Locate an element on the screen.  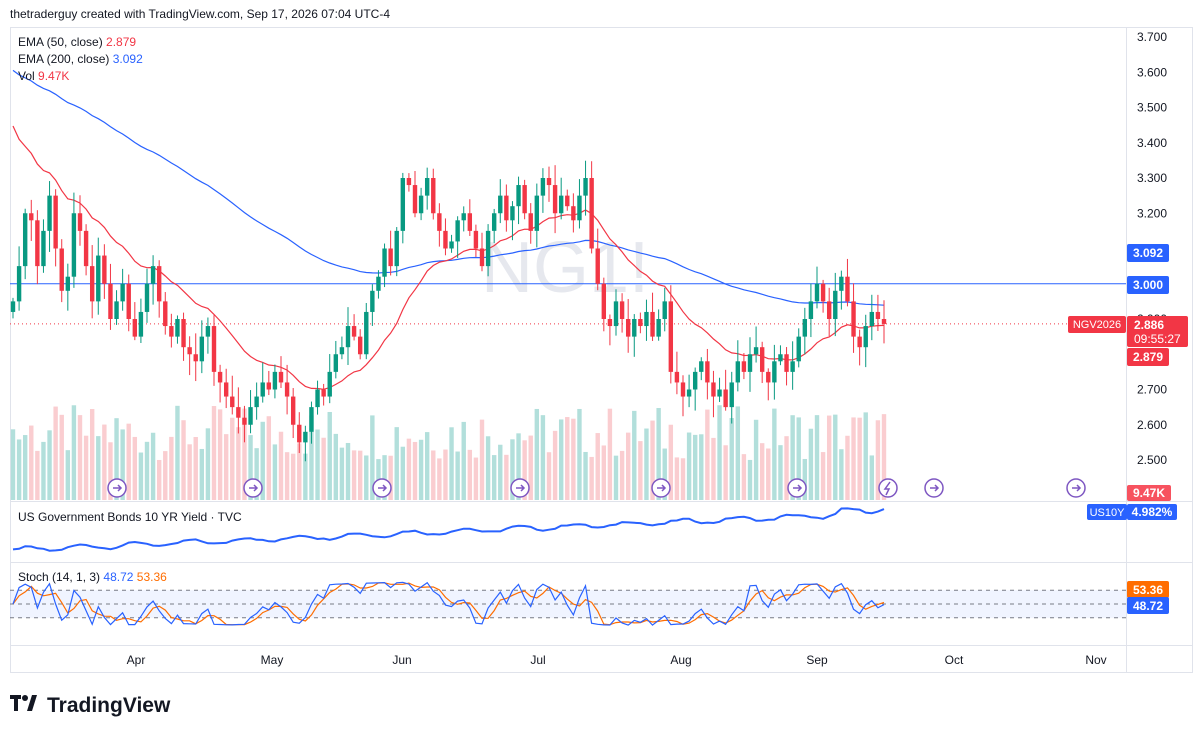
symbol-watermark: NG1! is located at coordinates (565, 268).